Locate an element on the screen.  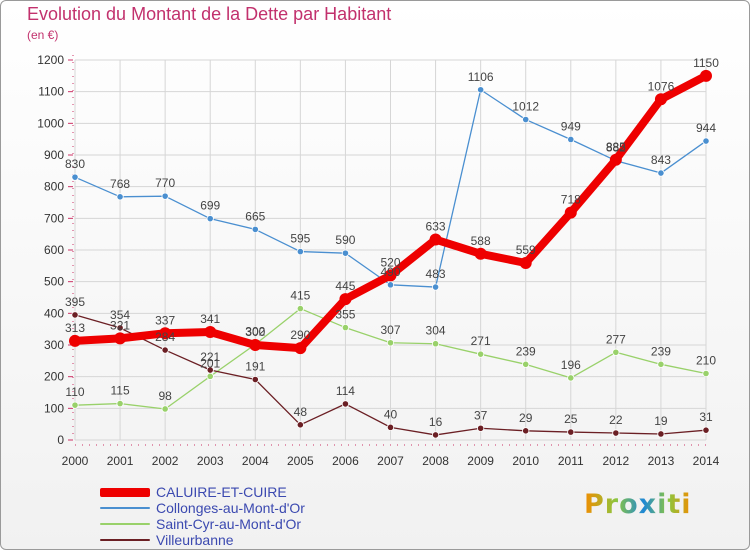
x-tick-label: 2002 is located at coordinates (165, 461).